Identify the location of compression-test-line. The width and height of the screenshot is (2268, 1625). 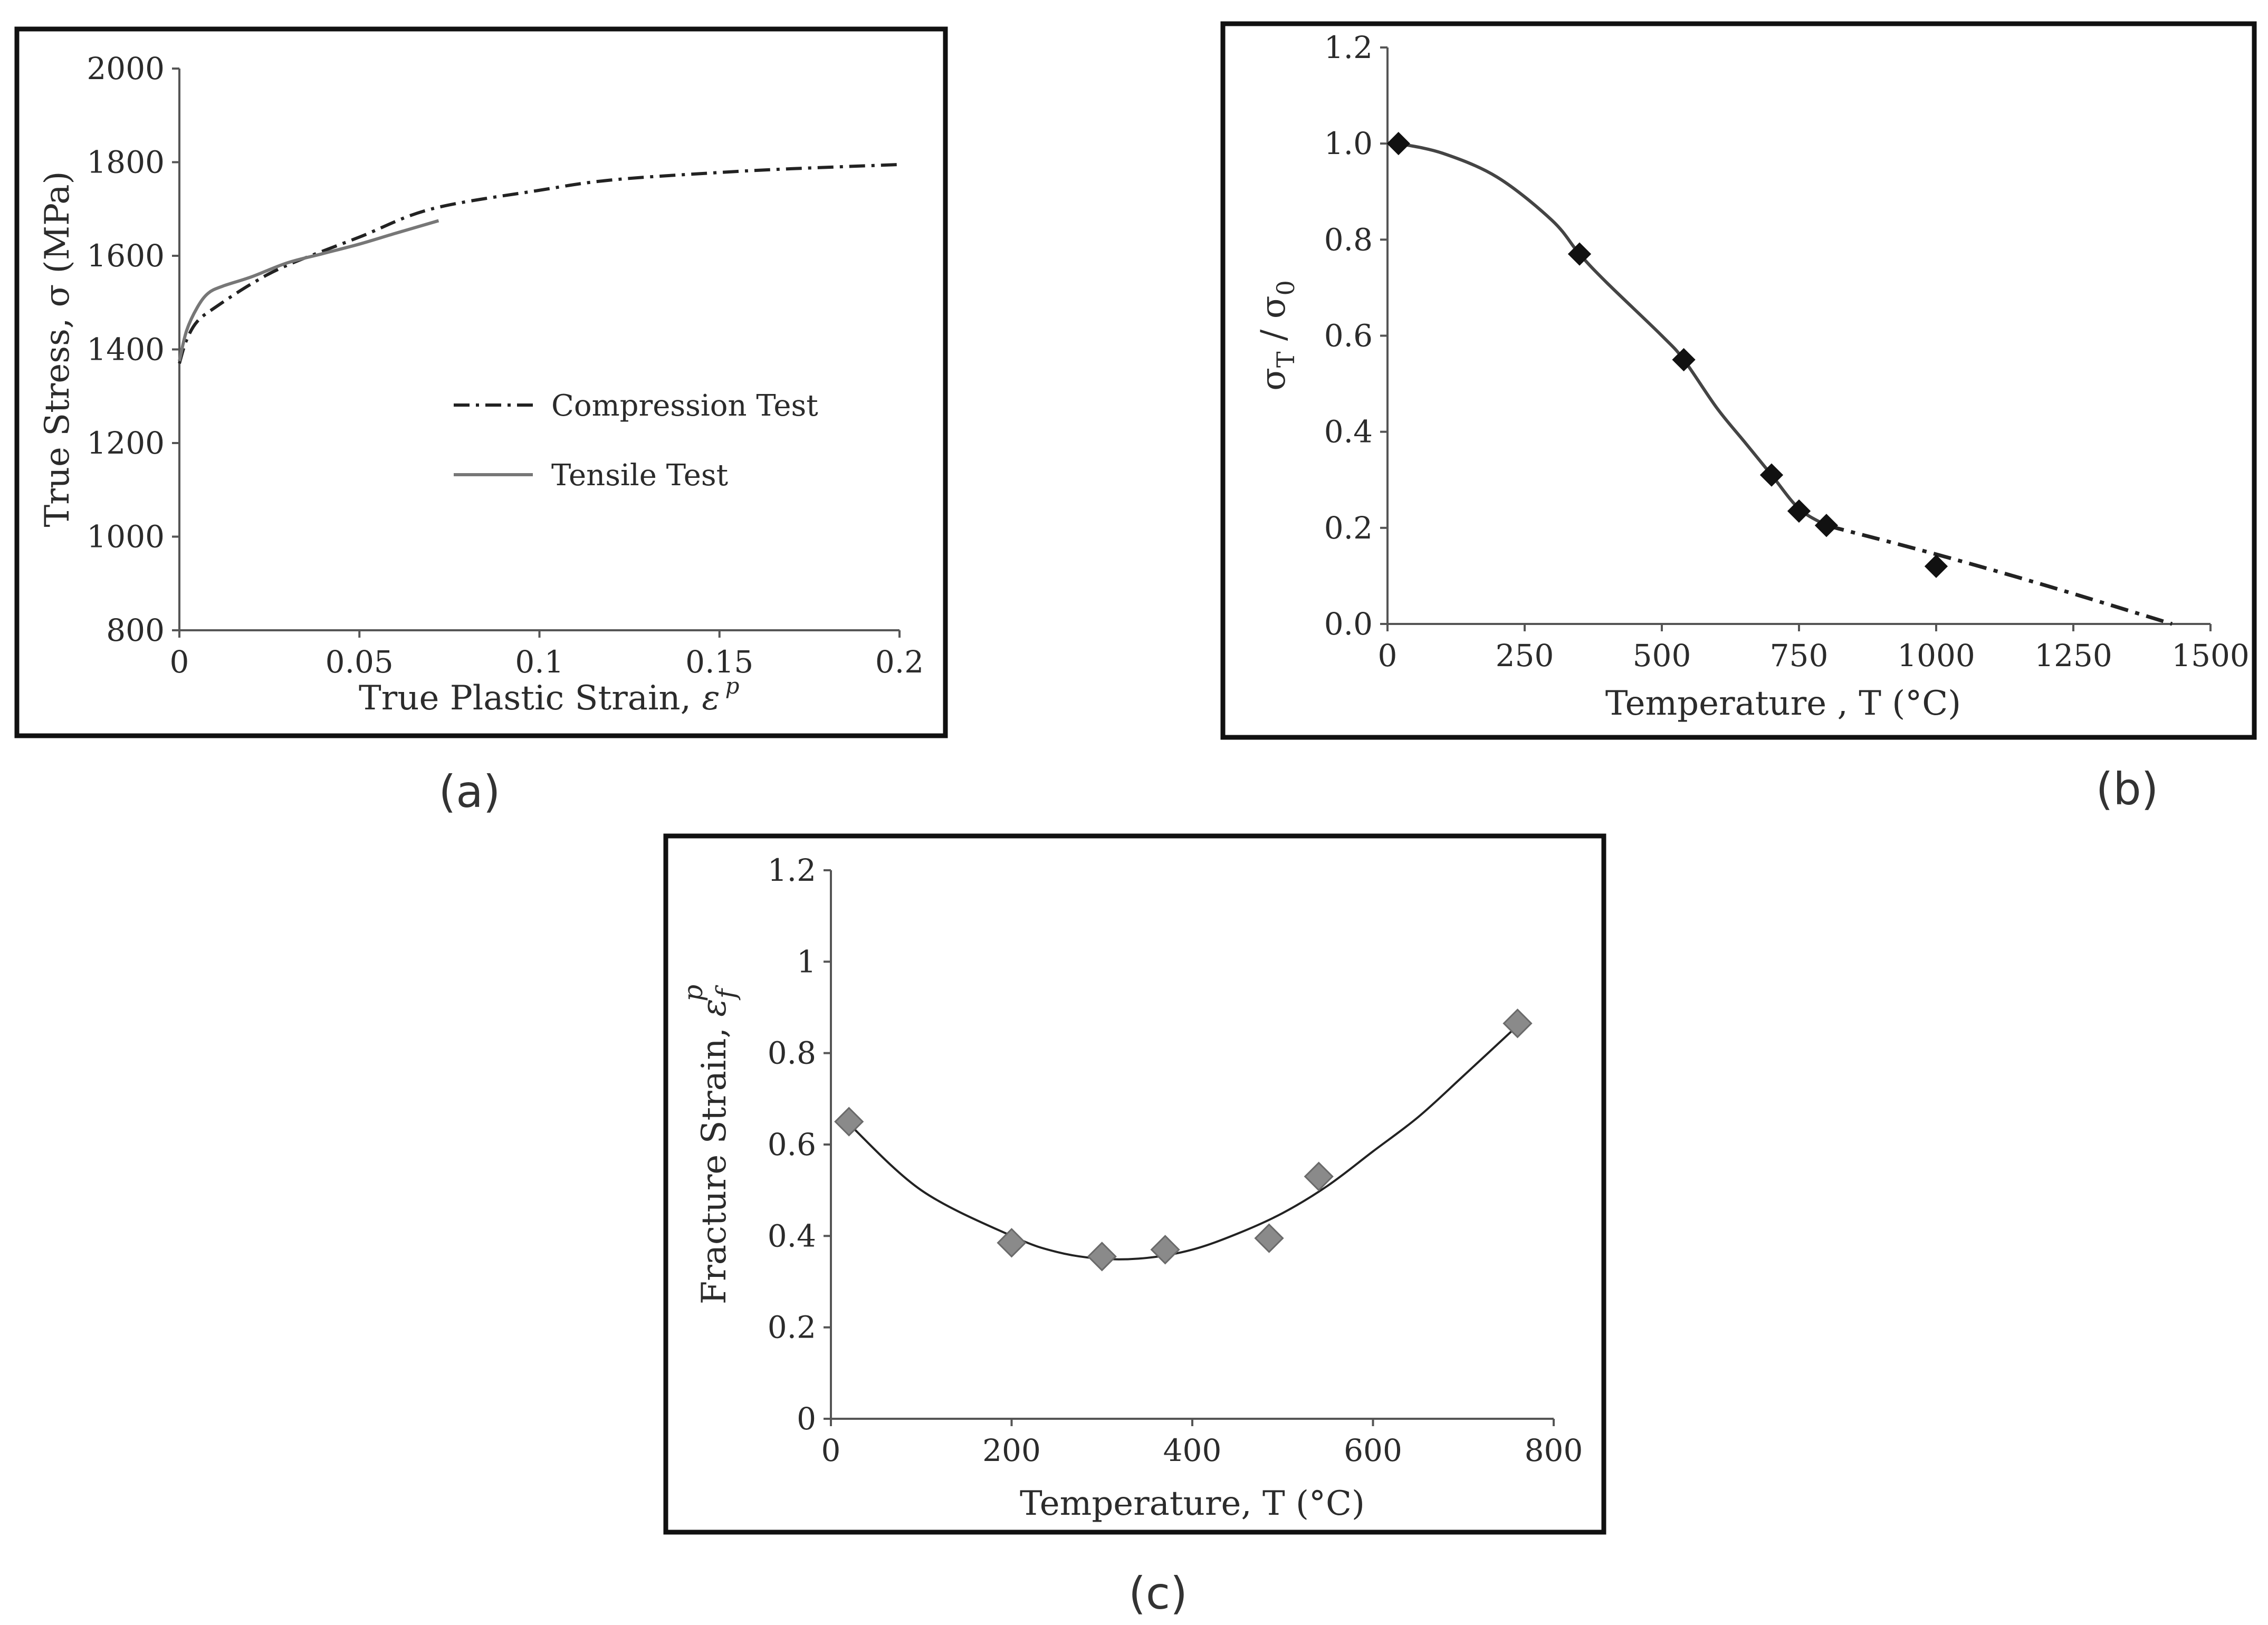
(539, 263).